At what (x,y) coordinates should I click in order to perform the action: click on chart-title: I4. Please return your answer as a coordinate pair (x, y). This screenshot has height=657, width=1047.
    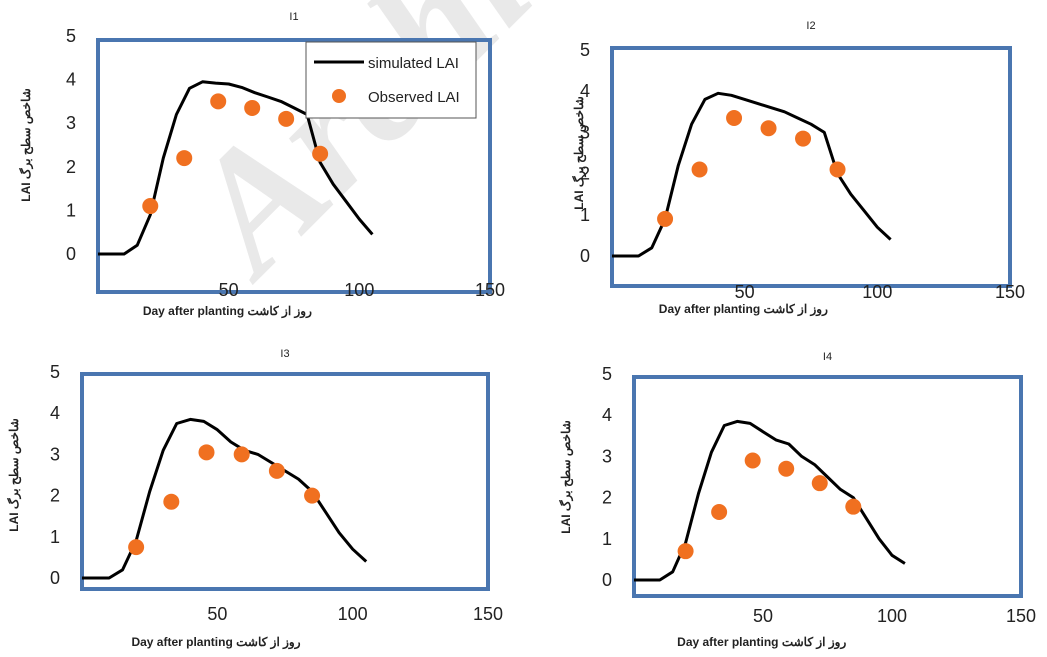
    Looking at the image, I should click on (827, 357).